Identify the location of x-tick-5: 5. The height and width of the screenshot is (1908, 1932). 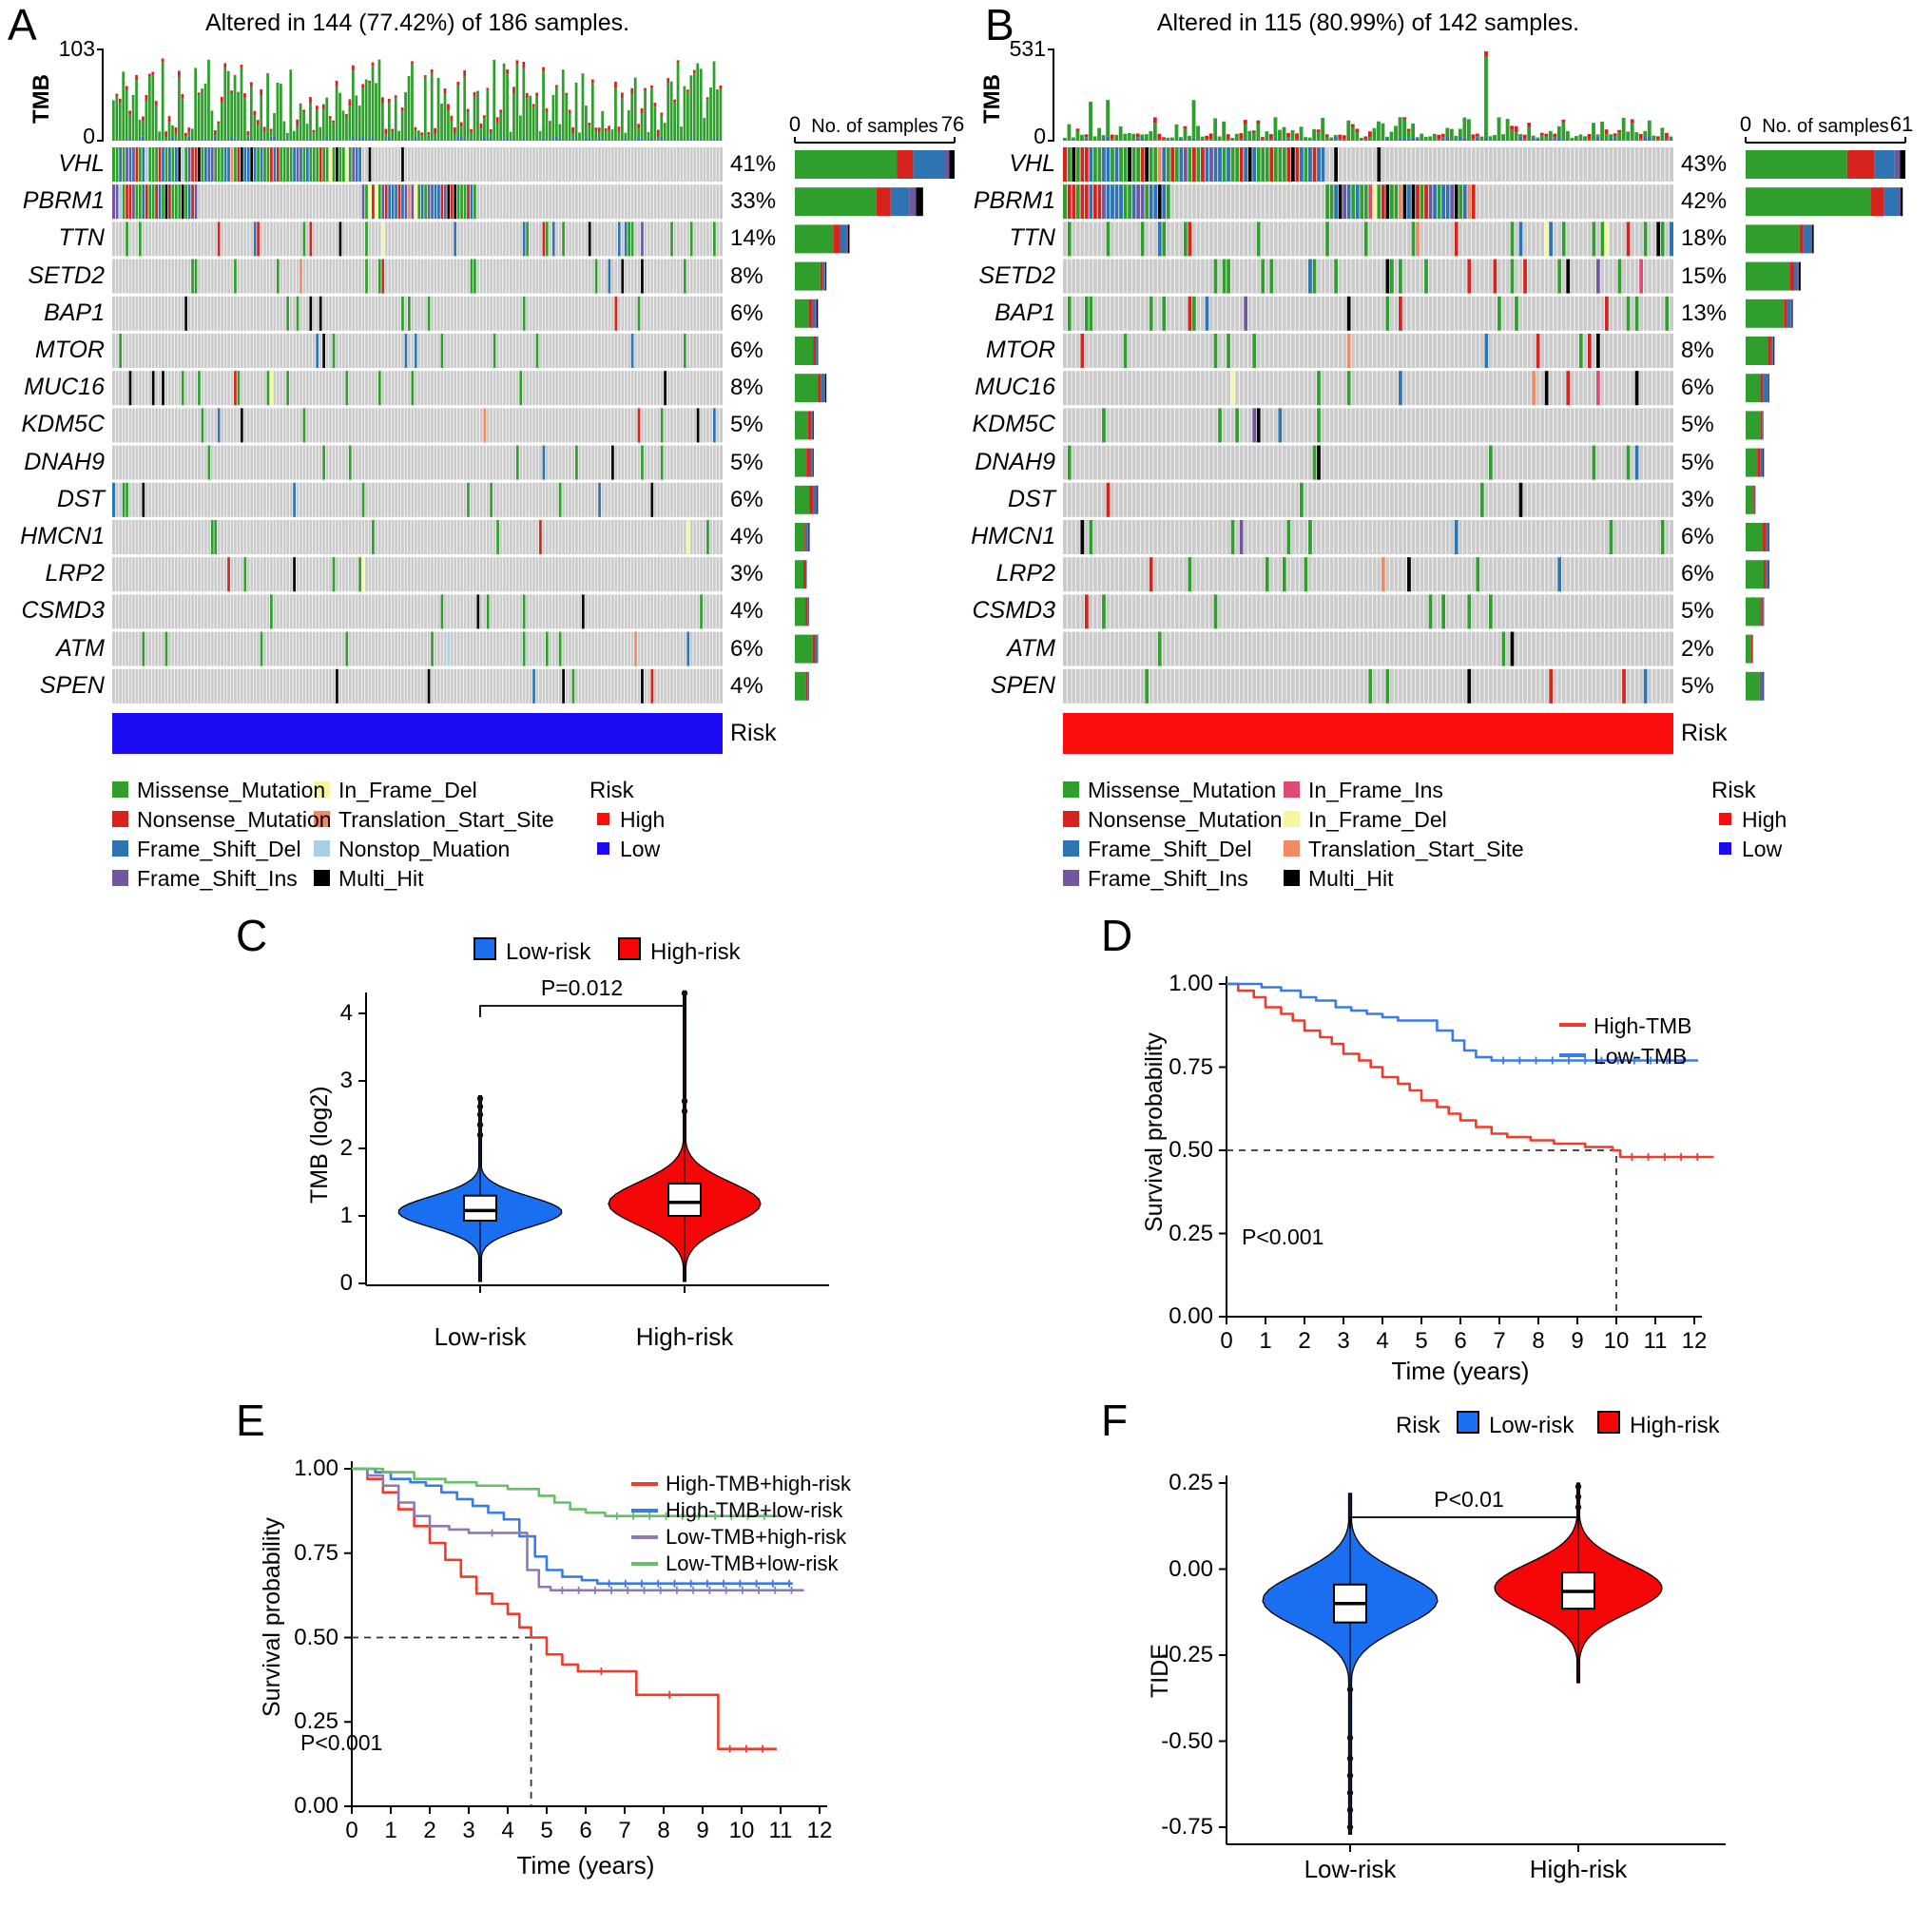
(546, 1830).